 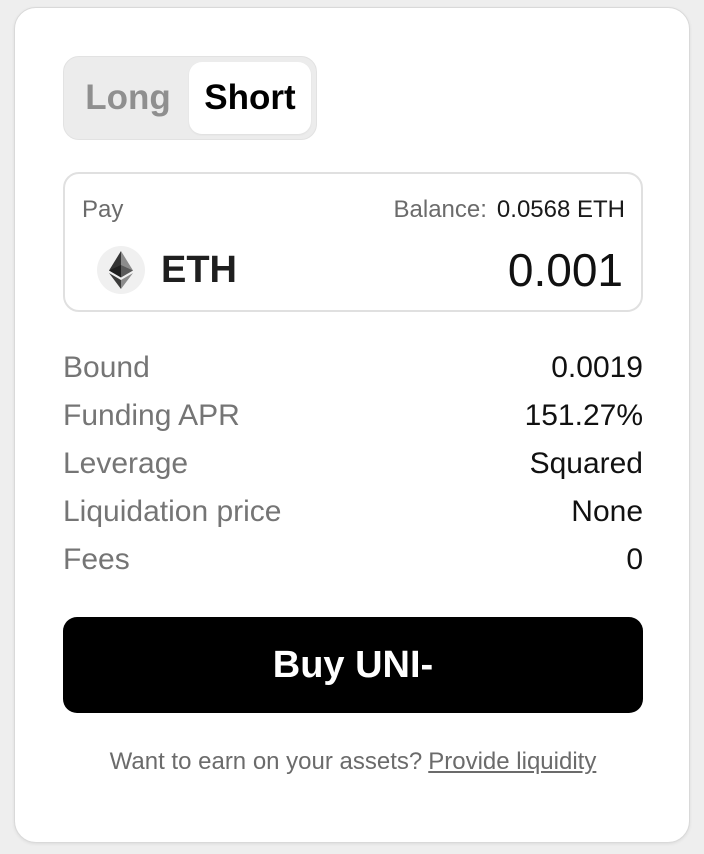 I want to click on balance: Balance: 0.0568 ETH, so click(x=509, y=210).